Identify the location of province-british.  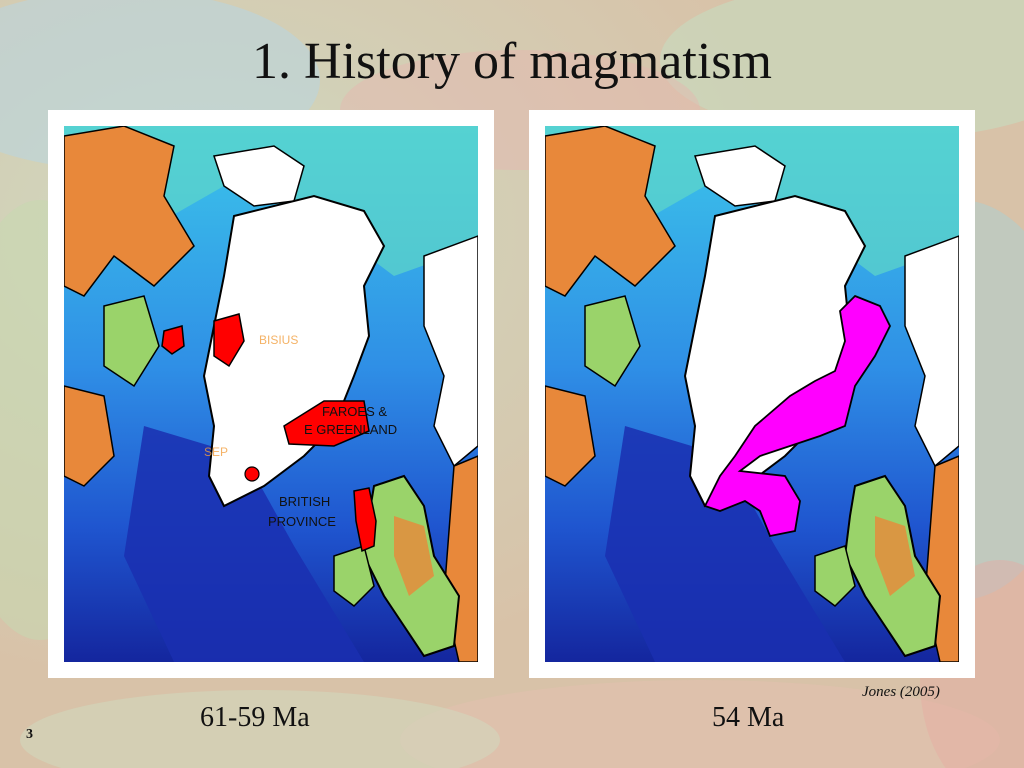
(365, 520).